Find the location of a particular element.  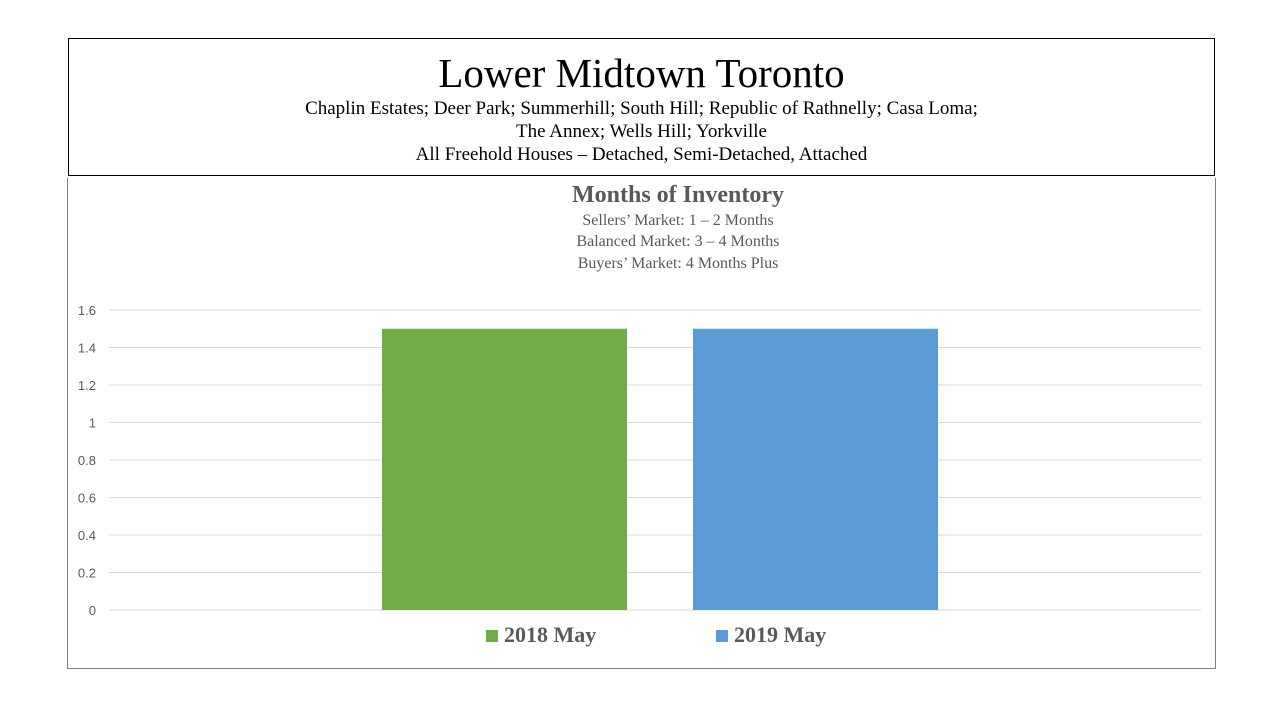

y-tick-label: 0.4 is located at coordinates (87, 535).